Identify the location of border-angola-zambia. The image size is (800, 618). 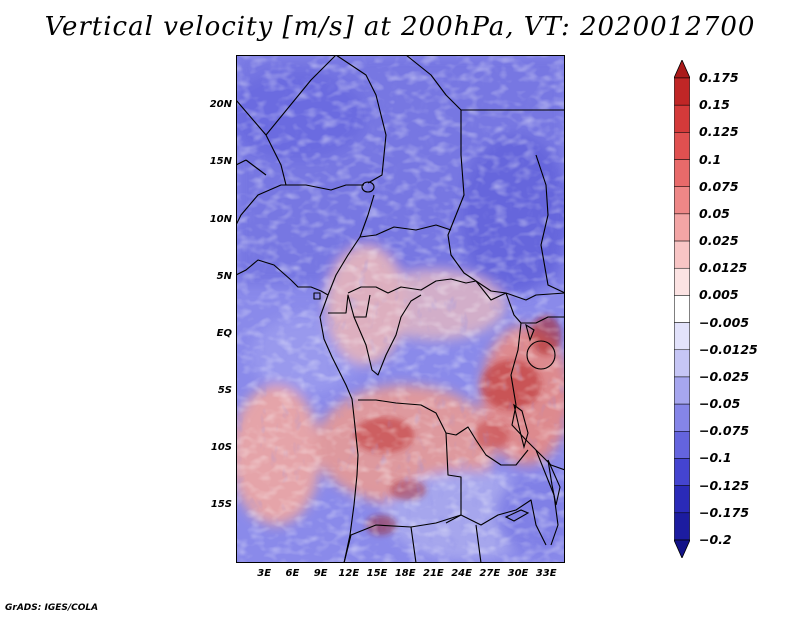
(453, 478).